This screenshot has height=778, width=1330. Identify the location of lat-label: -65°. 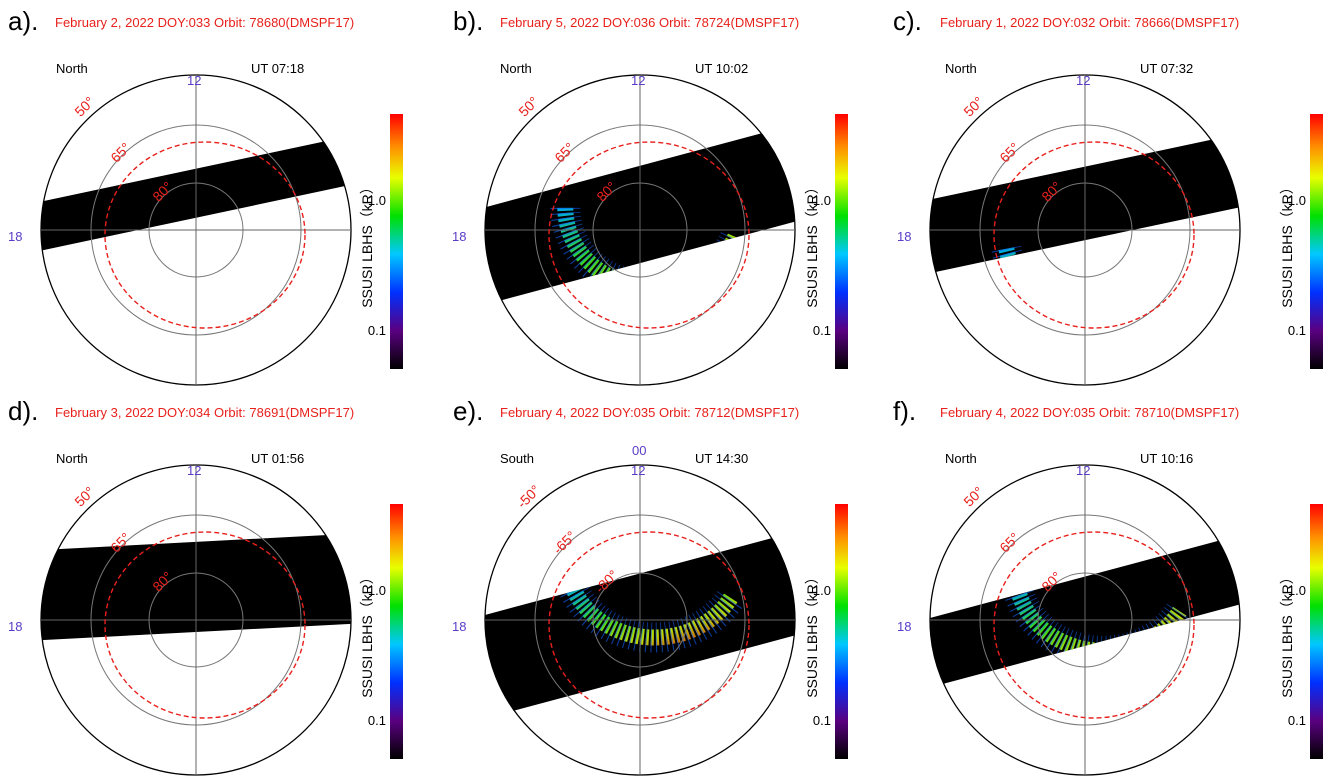
(565, 543).